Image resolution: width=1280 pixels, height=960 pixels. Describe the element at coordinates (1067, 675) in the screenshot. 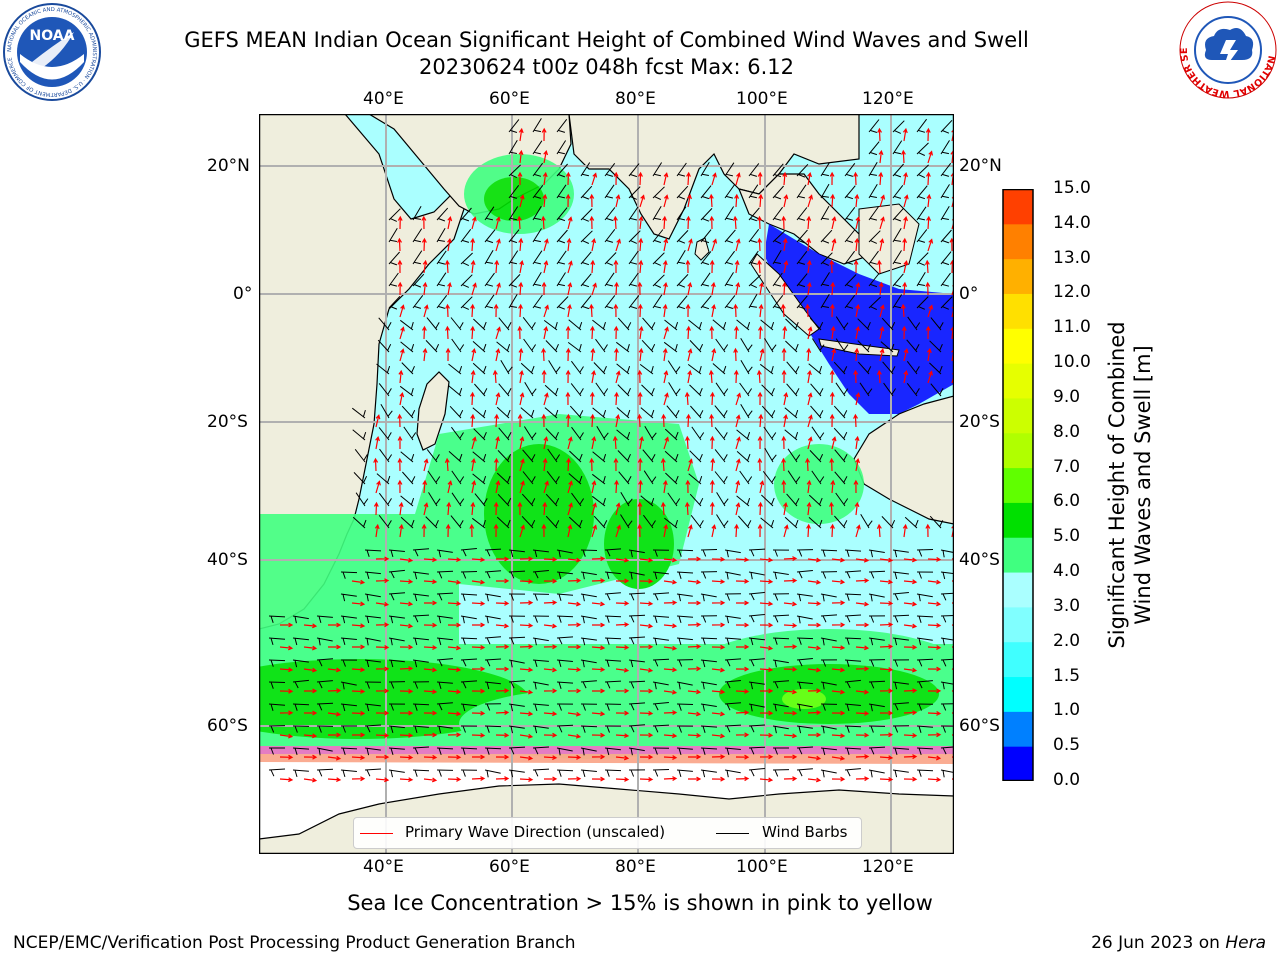

I see `colorbar-tick-label: 1.5` at that location.